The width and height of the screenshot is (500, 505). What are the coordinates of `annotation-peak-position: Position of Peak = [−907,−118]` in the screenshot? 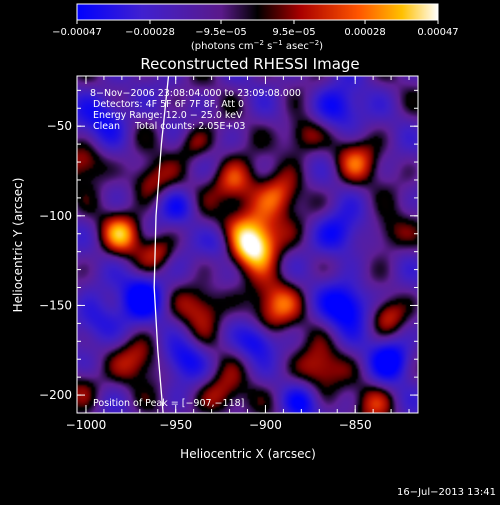 It's located at (168, 403).